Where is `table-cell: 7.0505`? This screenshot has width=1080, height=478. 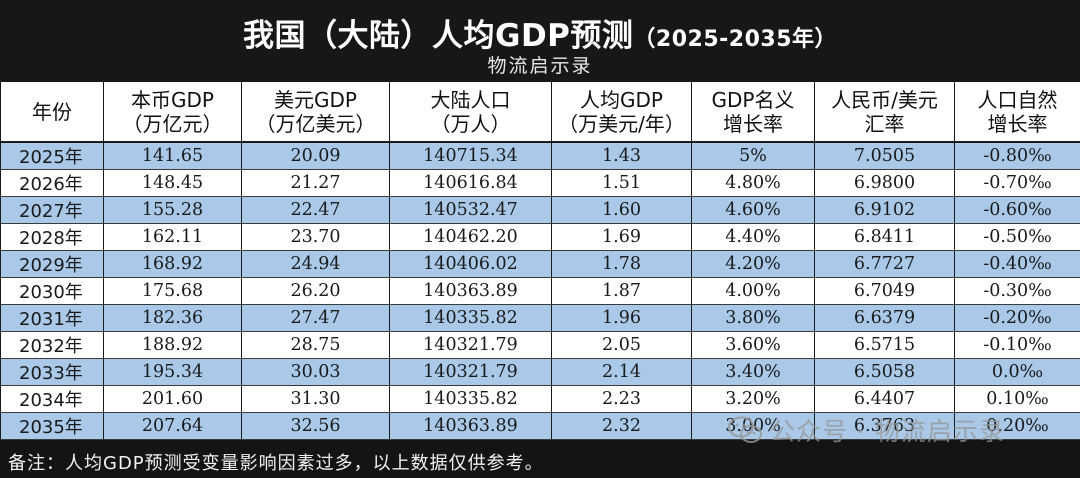 table-cell: 7.0505 is located at coordinates (884, 156).